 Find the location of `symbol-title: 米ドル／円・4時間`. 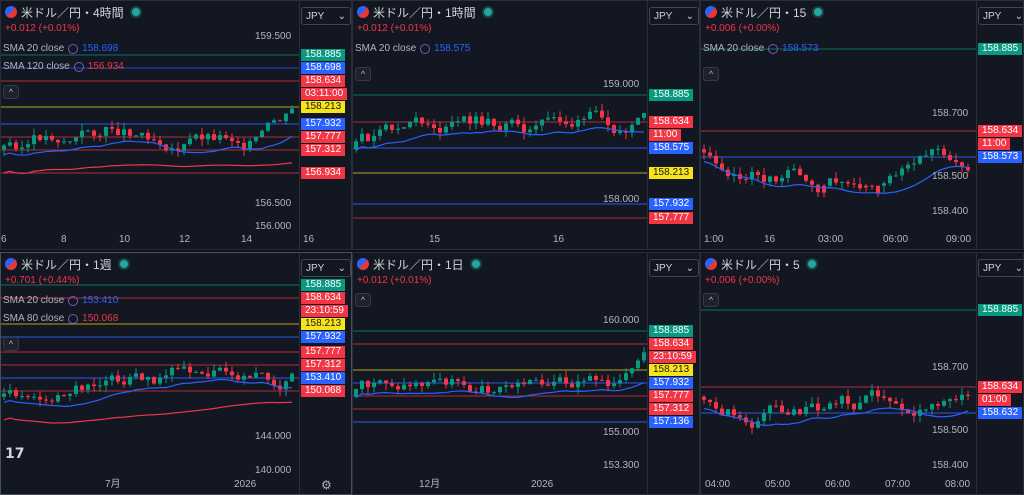

symbol-title: 米ドル／円・4時間 is located at coordinates (72, 12).